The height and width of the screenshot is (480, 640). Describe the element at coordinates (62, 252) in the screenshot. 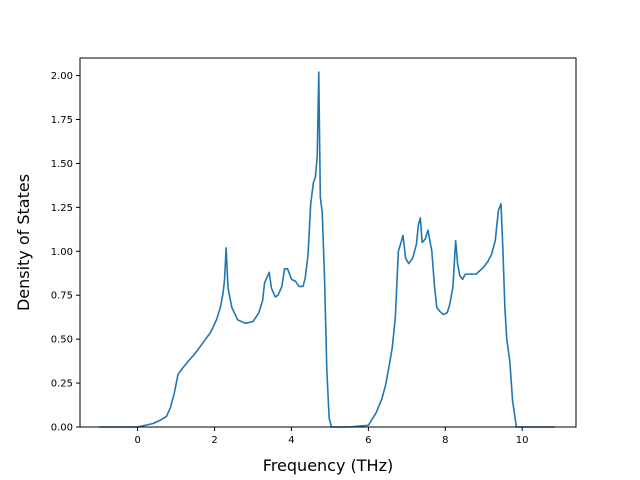

I see `y-tick-label: 1.00` at that location.